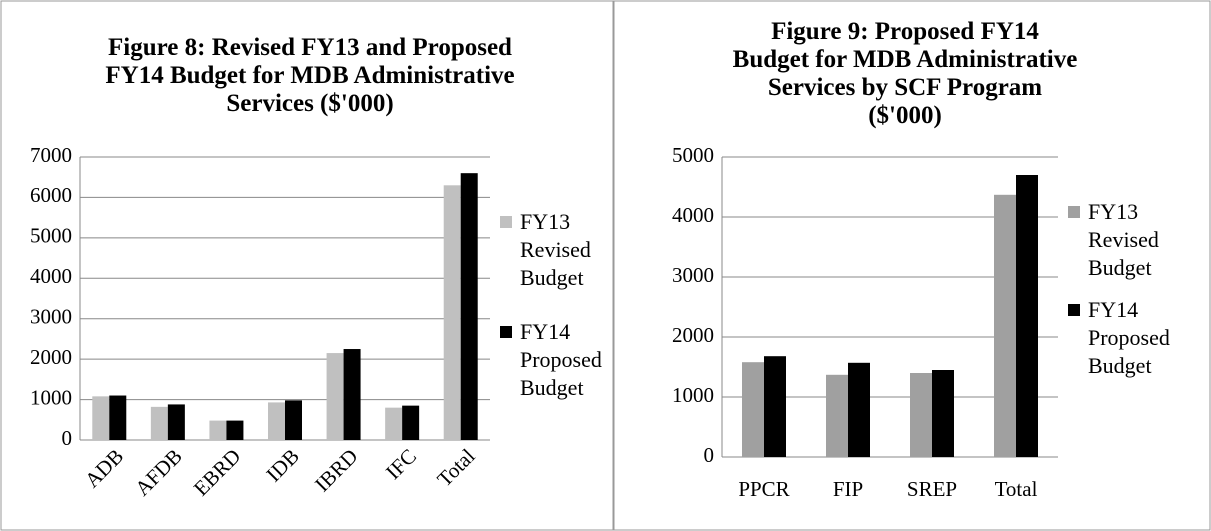  I want to click on x-tick-label: SREP, so click(932, 489).